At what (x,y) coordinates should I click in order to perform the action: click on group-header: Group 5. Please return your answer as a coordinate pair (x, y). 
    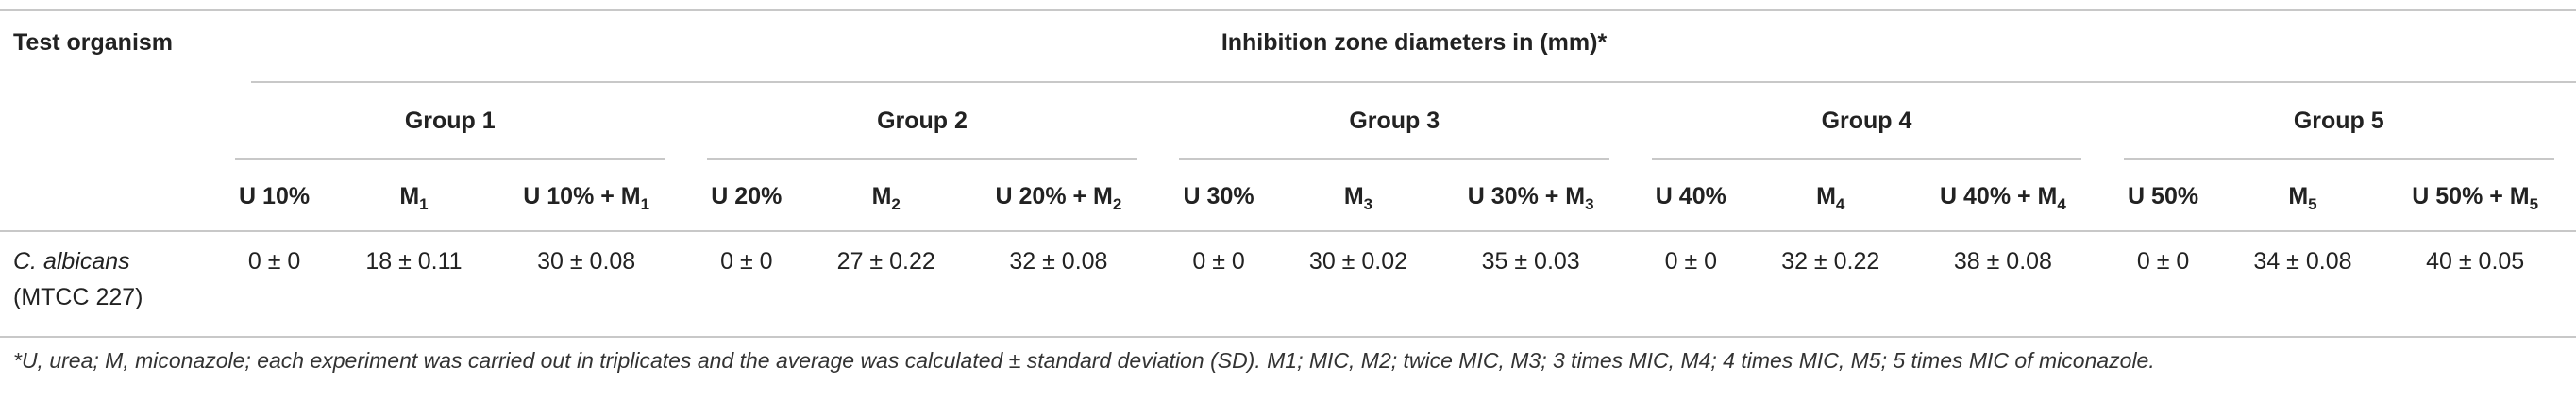
    Looking at the image, I should click on (2338, 121).